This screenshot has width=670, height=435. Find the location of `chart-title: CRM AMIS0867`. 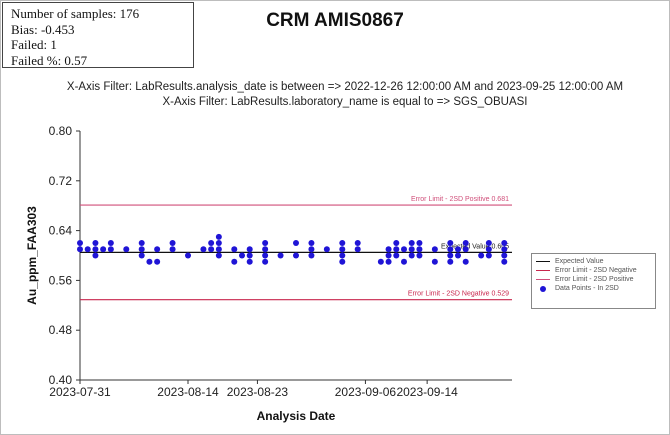

chart-title: CRM AMIS0867 is located at coordinates (335, 20).